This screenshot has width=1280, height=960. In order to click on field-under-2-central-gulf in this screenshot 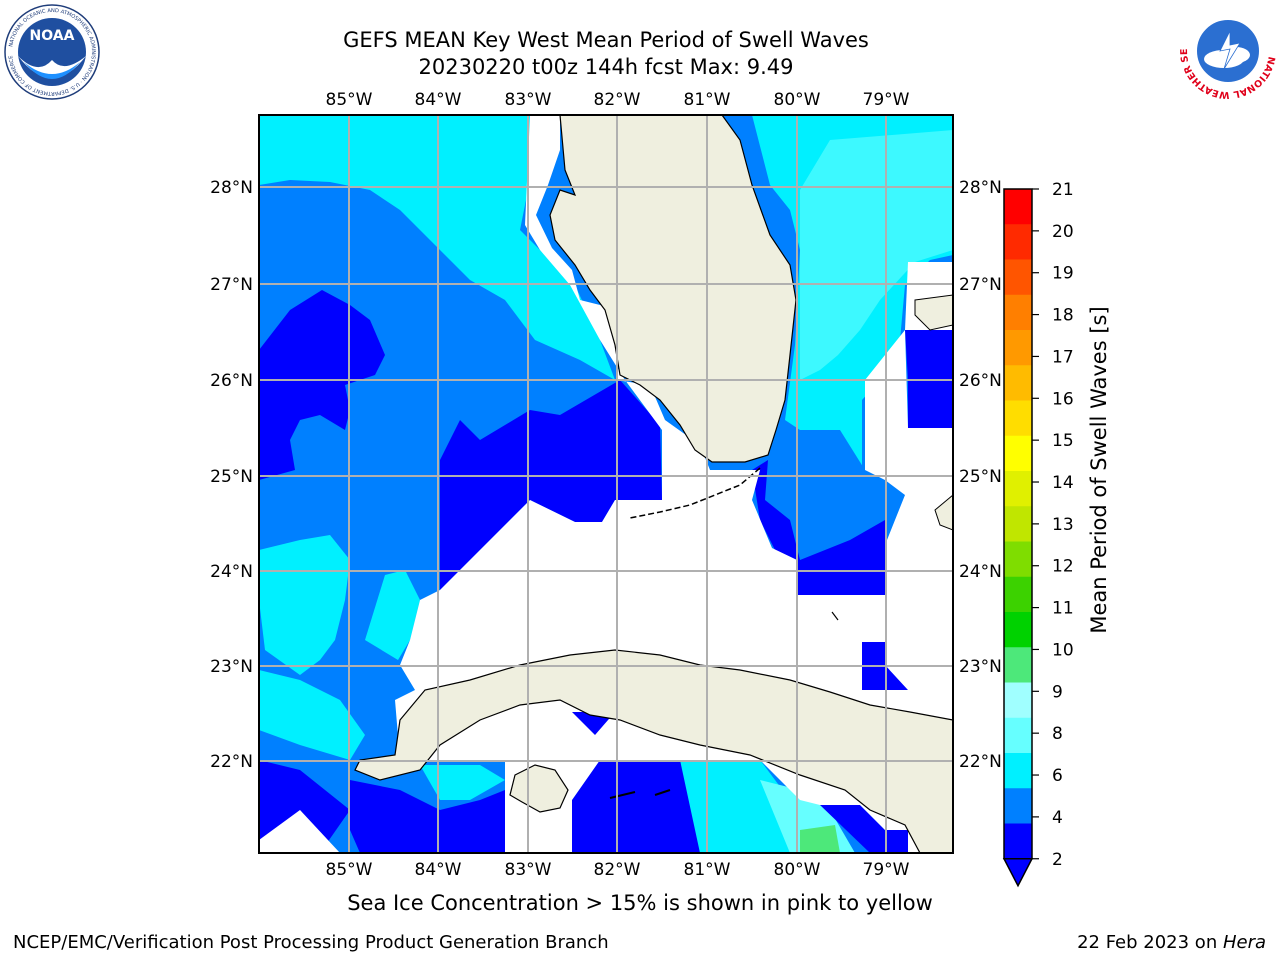, I will do `click(551, 485)`.